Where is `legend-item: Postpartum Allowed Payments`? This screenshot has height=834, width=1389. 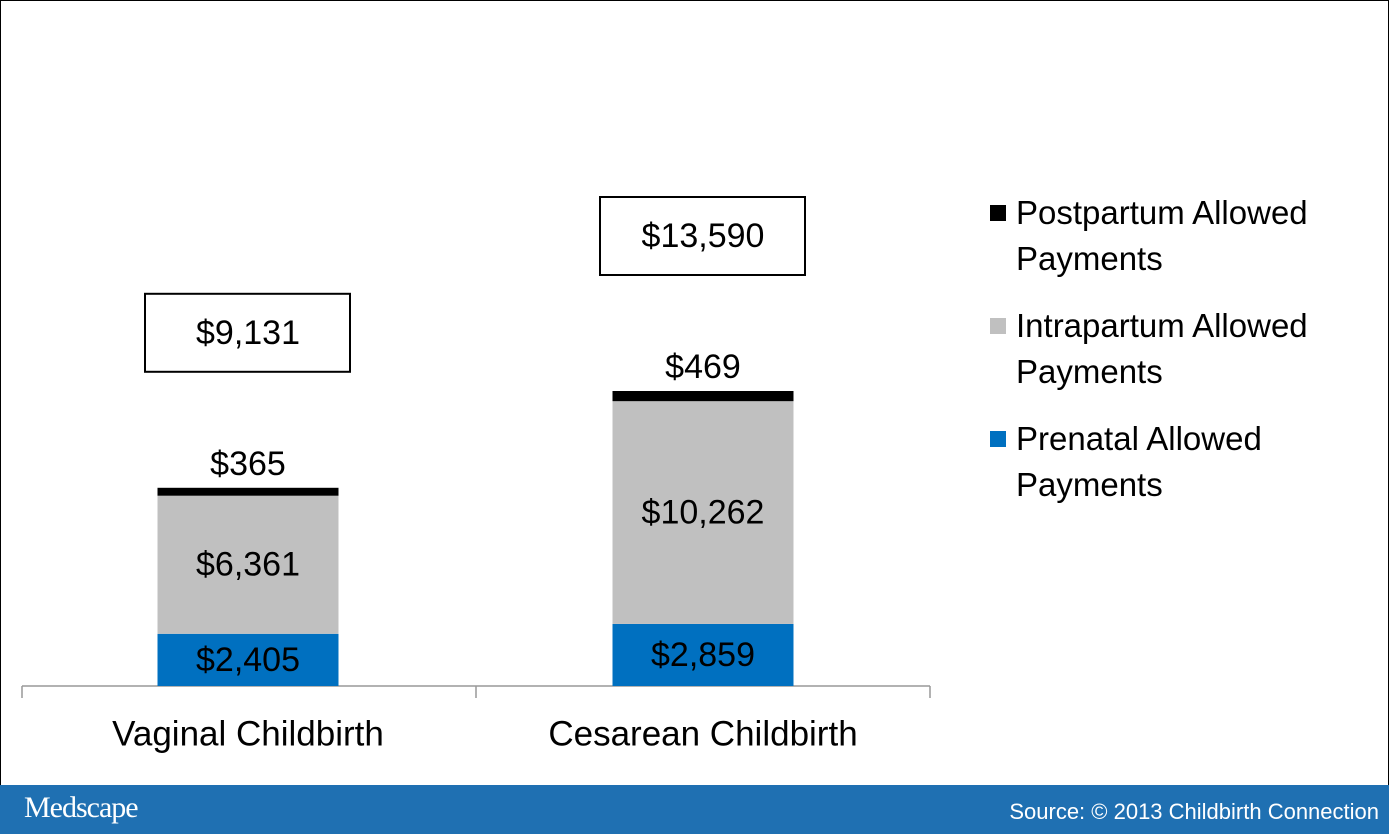 legend-item: Postpartum Allowed Payments is located at coordinates (1189, 236).